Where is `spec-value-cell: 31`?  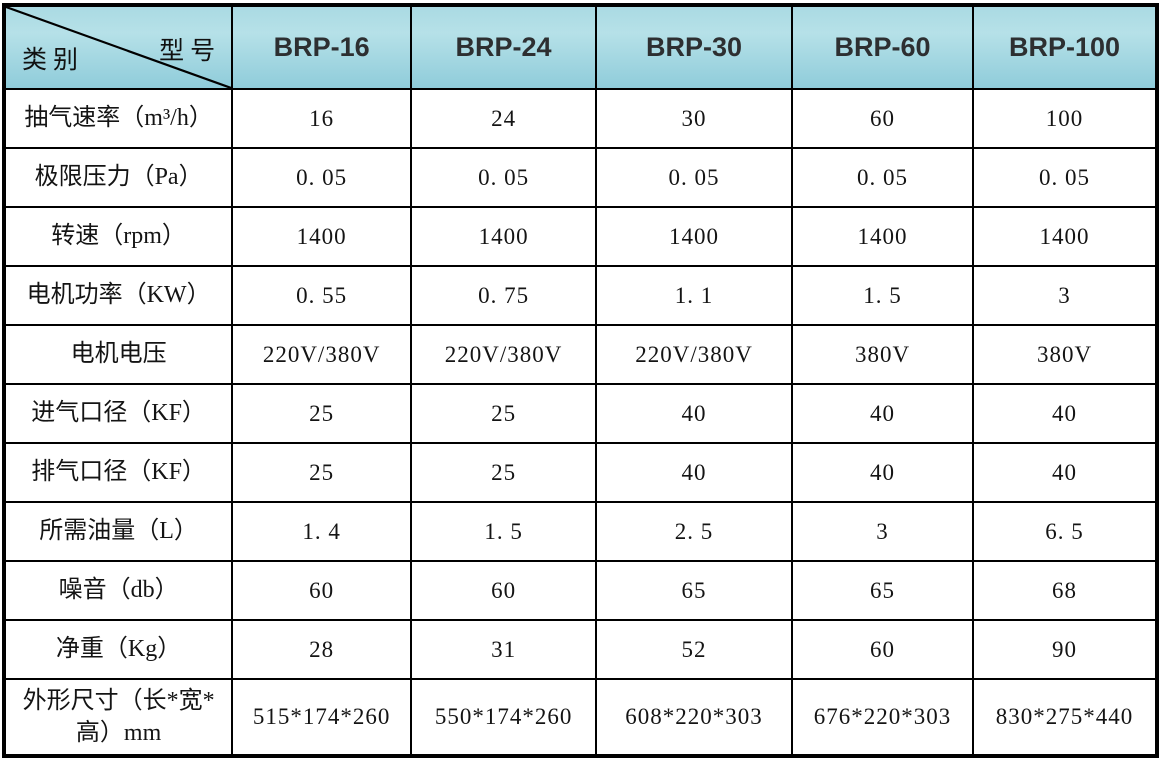
spec-value-cell: 31 is located at coordinates (504, 649).